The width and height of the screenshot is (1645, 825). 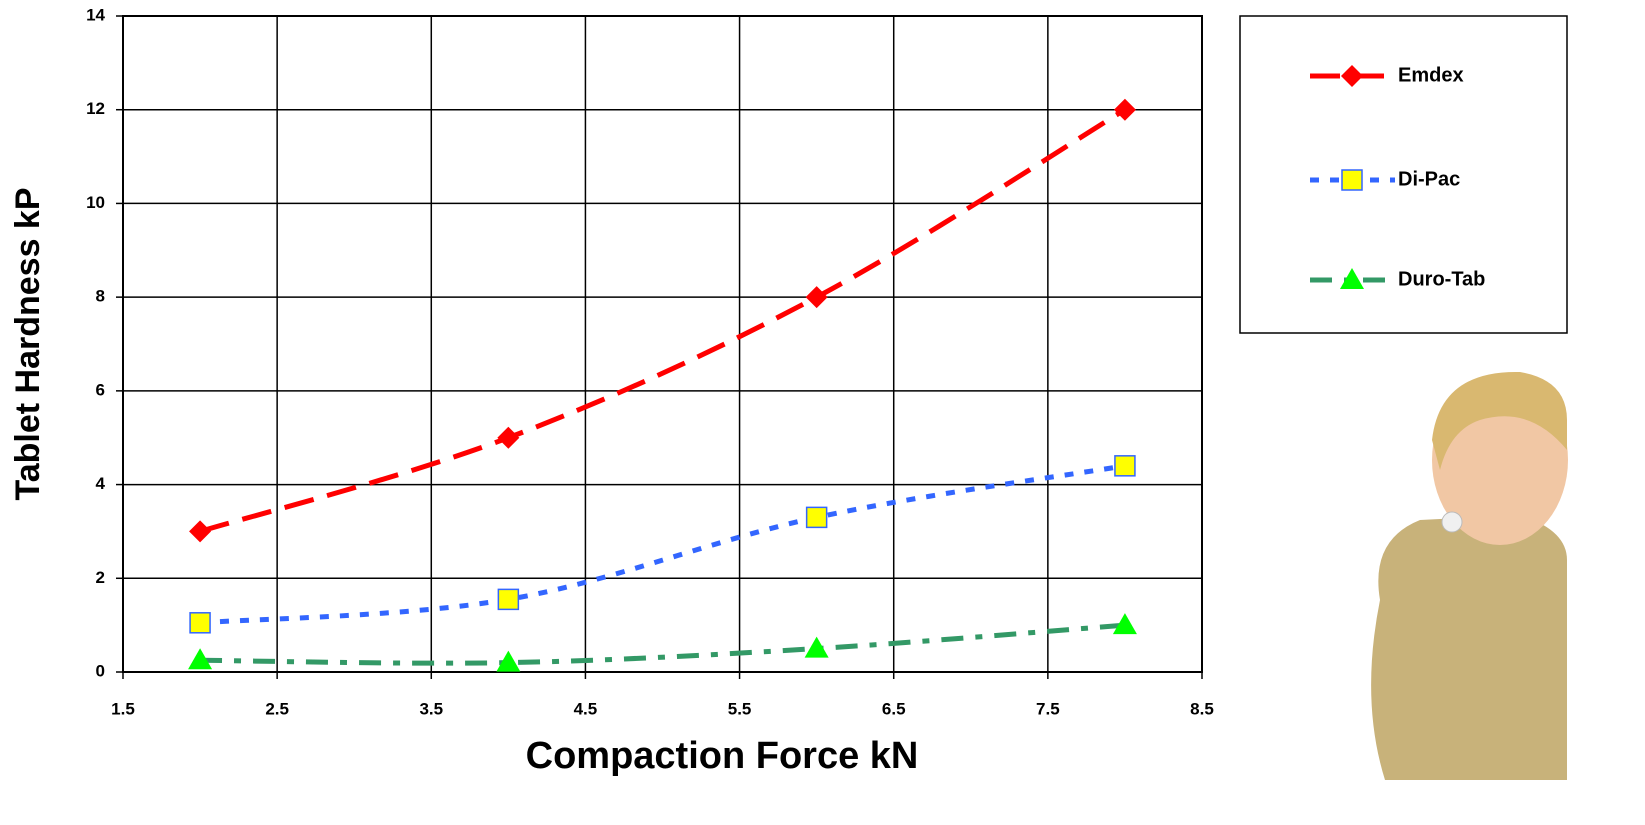 What do you see at coordinates (100, 670) in the screenshot?
I see `y-tick-label: 0` at bounding box center [100, 670].